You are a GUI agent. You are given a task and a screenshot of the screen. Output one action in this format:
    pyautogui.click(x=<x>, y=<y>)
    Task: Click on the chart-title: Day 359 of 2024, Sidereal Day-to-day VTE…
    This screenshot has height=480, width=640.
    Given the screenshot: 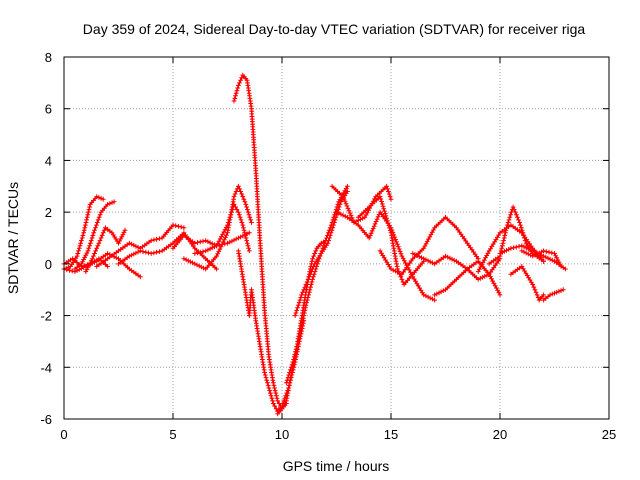 What is the action you would take?
    pyautogui.click(x=334, y=29)
    